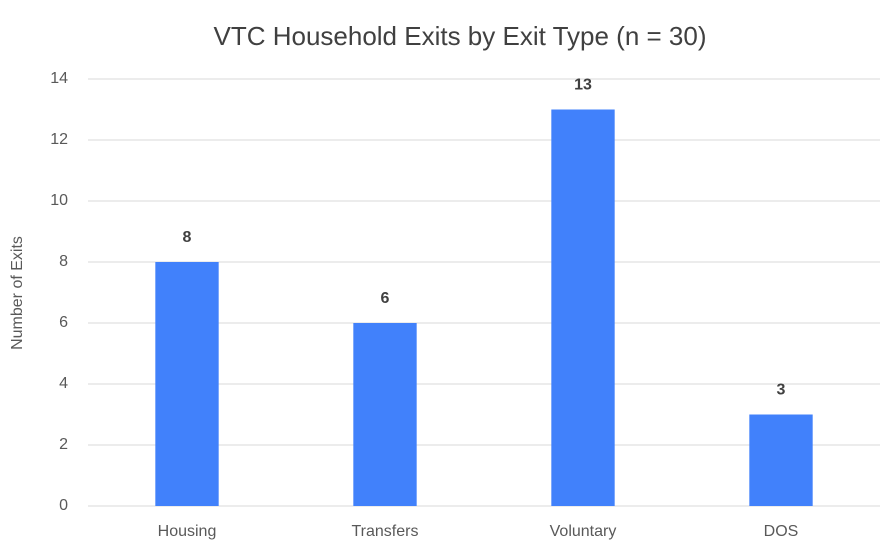 The height and width of the screenshot is (547, 890). Describe the element at coordinates (17, 293) in the screenshot. I see `y-axis-label: Number of Exits` at that location.